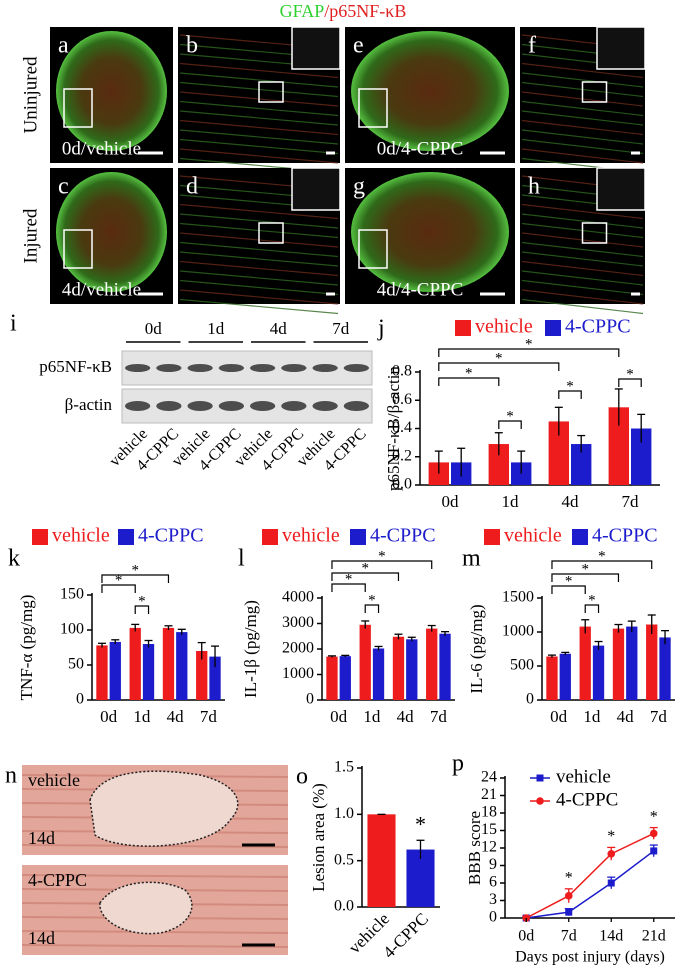 Image resolution: width=685 pixels, height=969 pixels. Describe the element at coordinates (493, 882) in the screenshot. I see `y-tick-label: 6` at that location.